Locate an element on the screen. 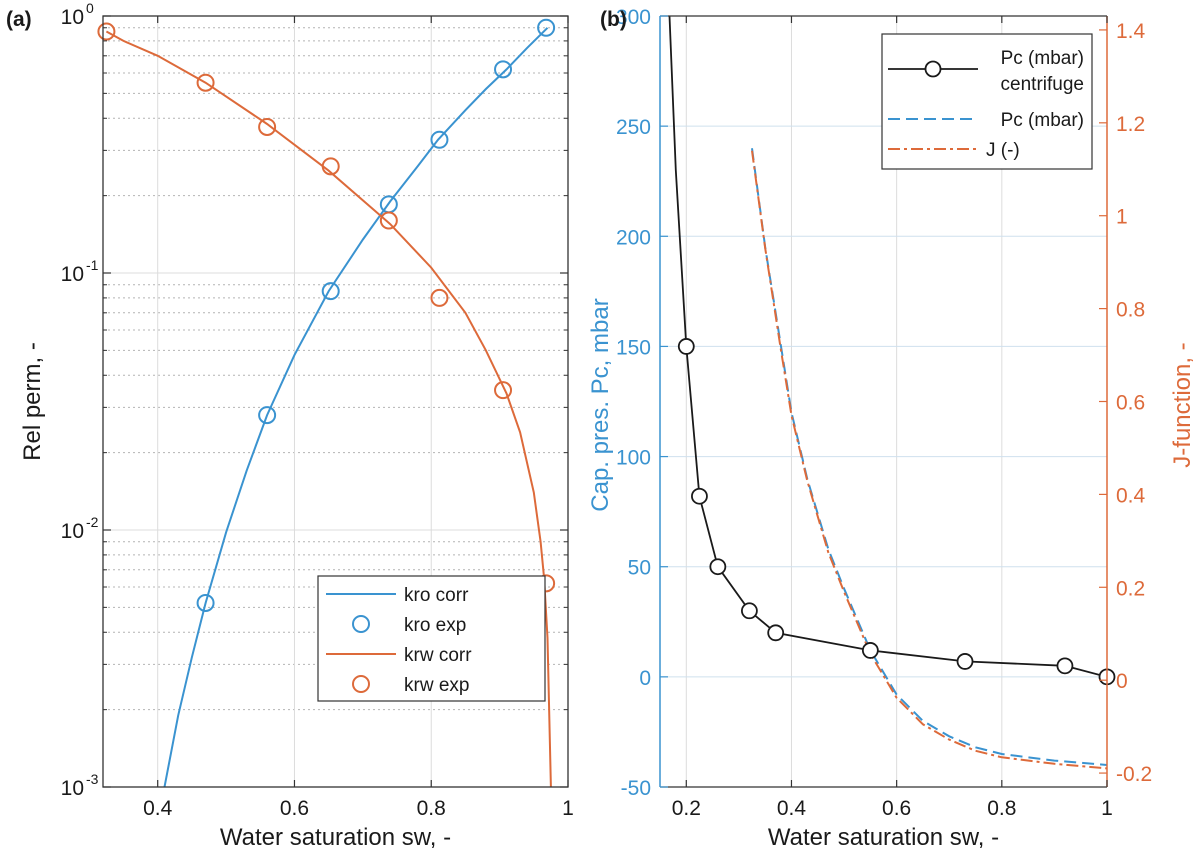  y-tick-label: 250 is located at coordinates (633, 127).